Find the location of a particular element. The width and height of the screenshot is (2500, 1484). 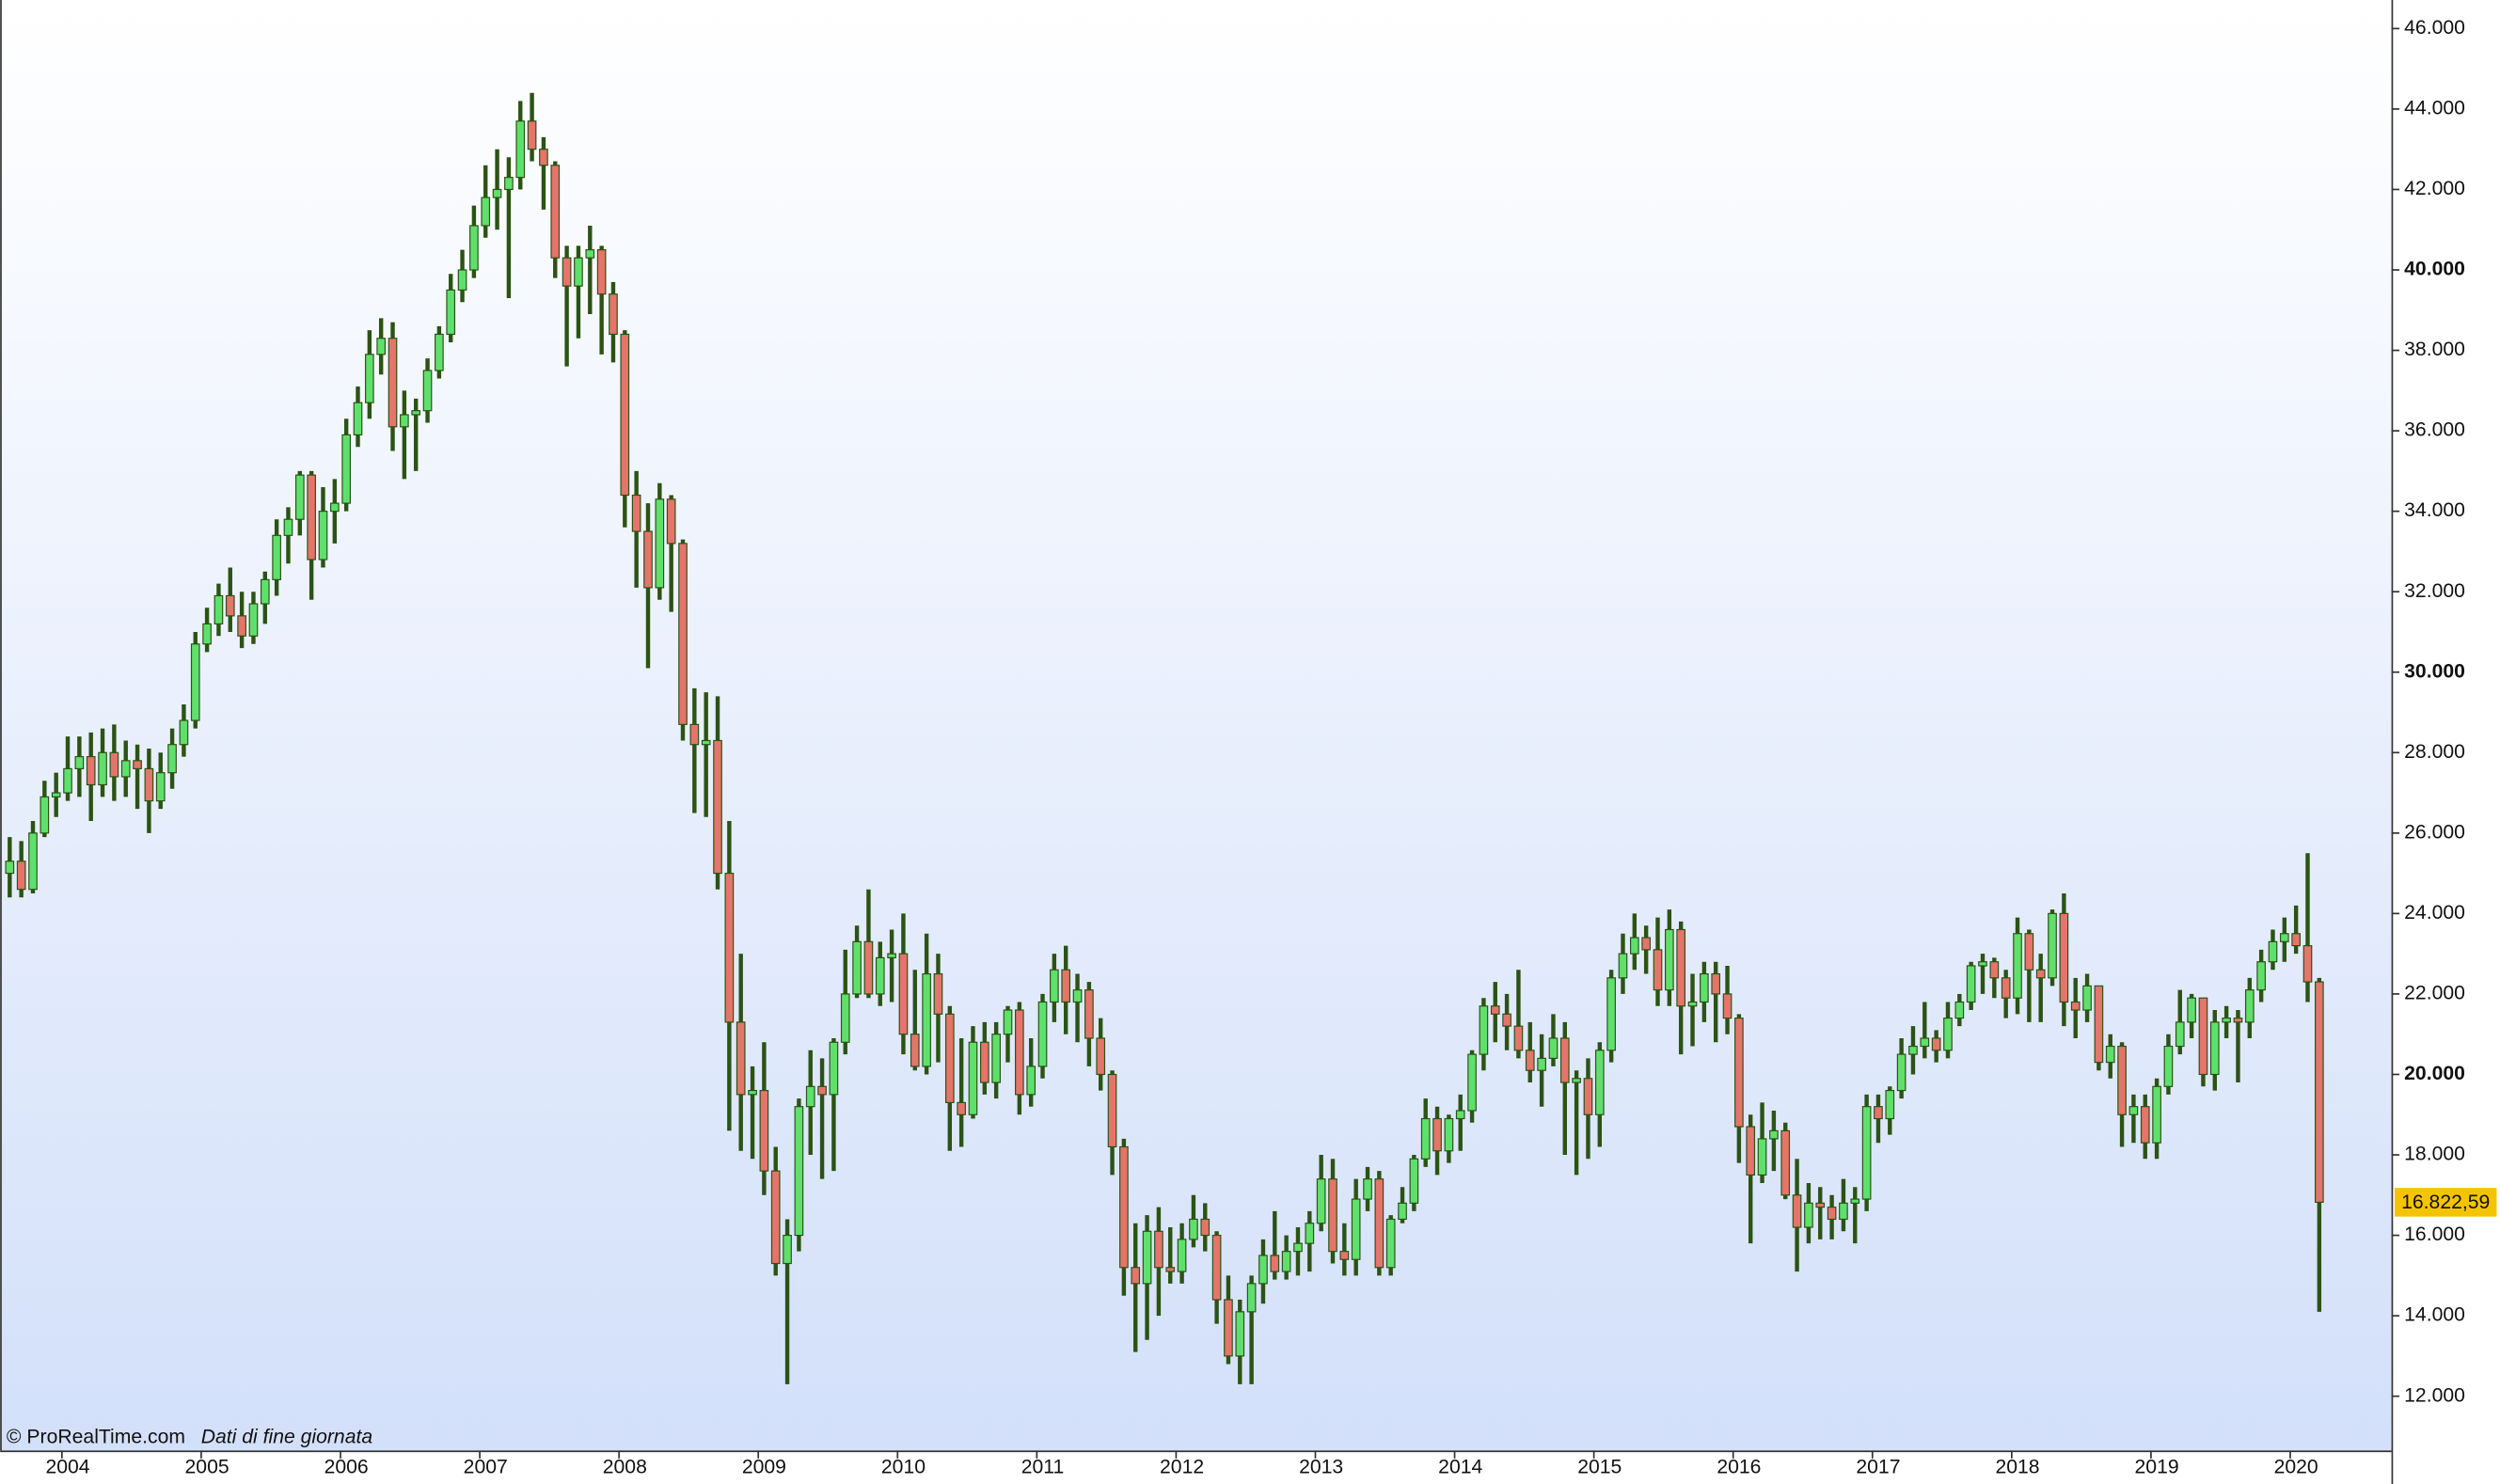

data-note: Dati di fine giornata is located at coordinates (287, 1436).